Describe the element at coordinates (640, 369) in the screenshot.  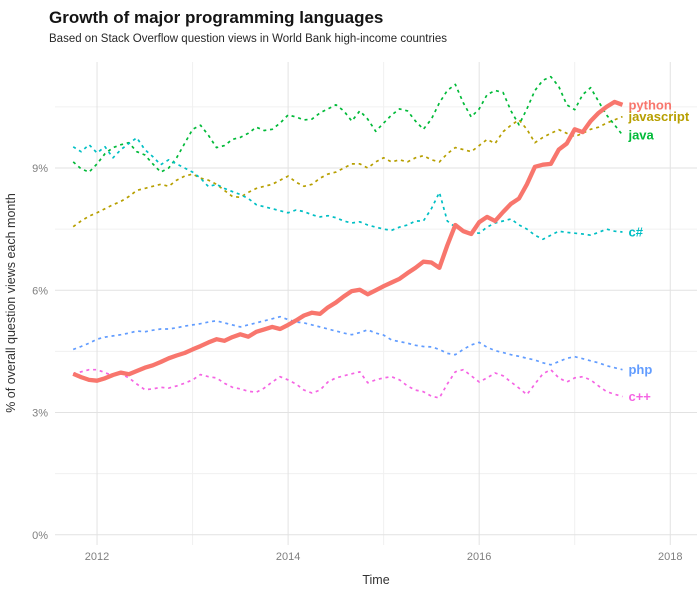
I see `series-label-php: php` at that location.